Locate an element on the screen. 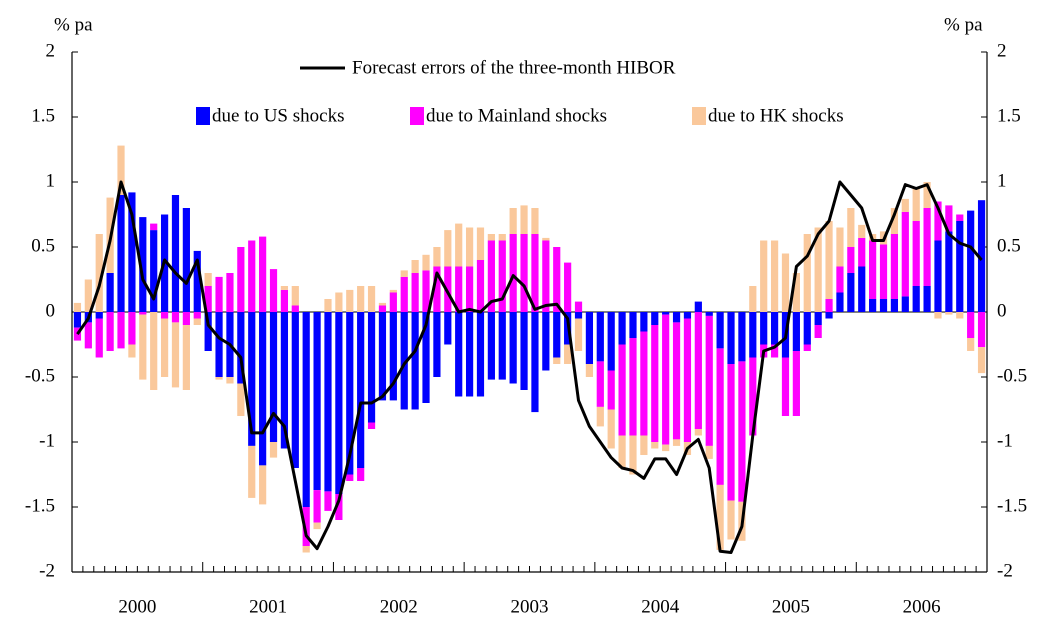  y-tick-label: -1 is located at coordinates (47, 440).